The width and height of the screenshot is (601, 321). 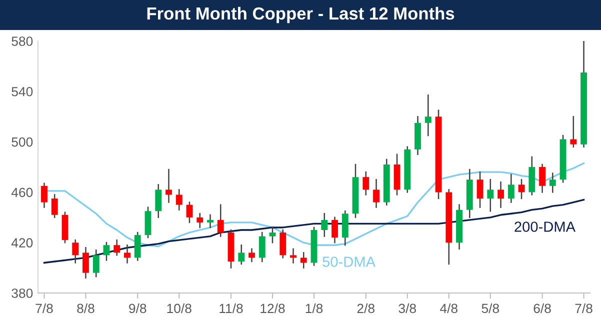 I want to click on x-tick-label: 6/8, so click(x=542, y=308).